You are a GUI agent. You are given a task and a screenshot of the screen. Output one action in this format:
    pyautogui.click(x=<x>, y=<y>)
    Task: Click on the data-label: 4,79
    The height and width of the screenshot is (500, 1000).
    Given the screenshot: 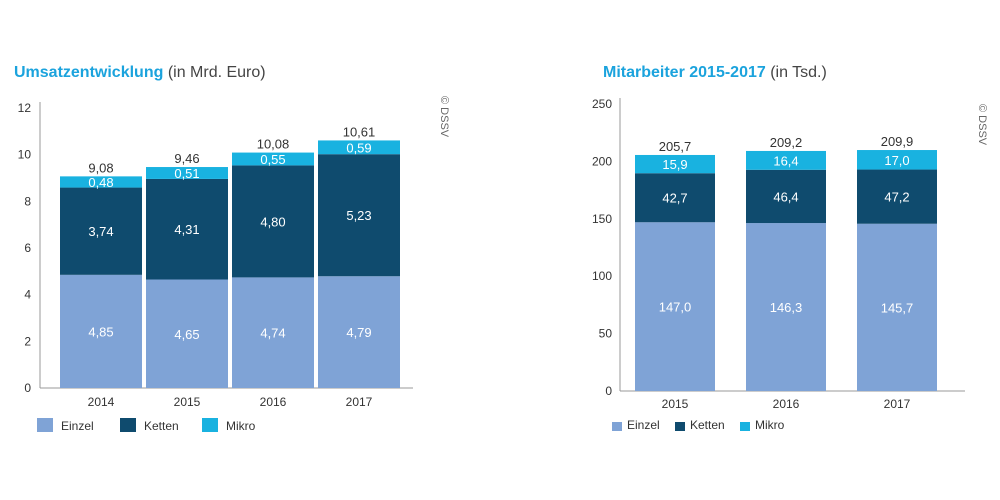 What is the action you would take?
    pyautogui.click(x=358, y=332)
    